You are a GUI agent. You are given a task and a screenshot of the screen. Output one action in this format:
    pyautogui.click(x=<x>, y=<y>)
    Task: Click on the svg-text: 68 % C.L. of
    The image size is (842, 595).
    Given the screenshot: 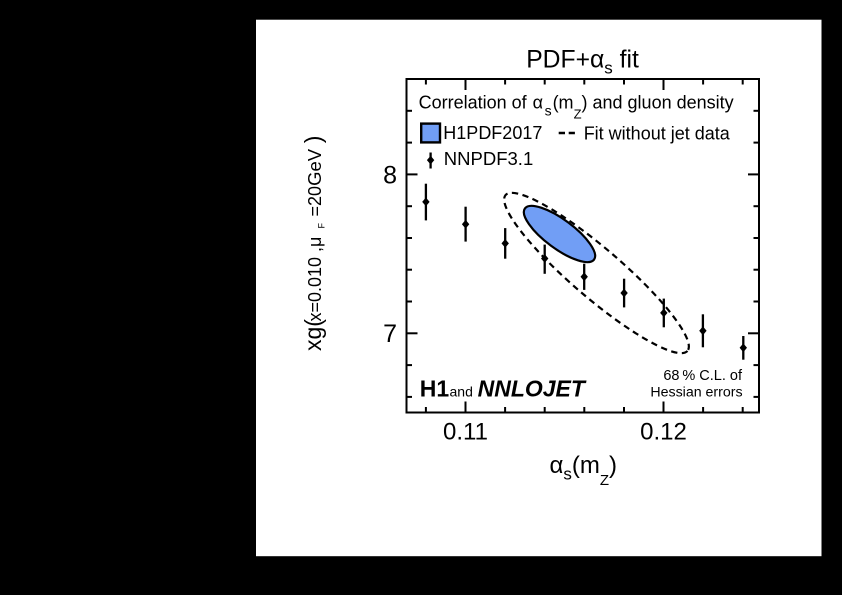 What is the action you would take?
    pyautogui.click(x=703, y=376)
    